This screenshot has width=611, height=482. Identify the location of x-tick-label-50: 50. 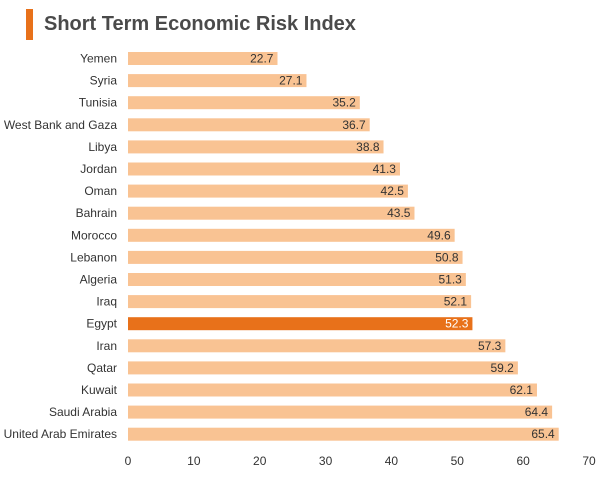
(458, 461).